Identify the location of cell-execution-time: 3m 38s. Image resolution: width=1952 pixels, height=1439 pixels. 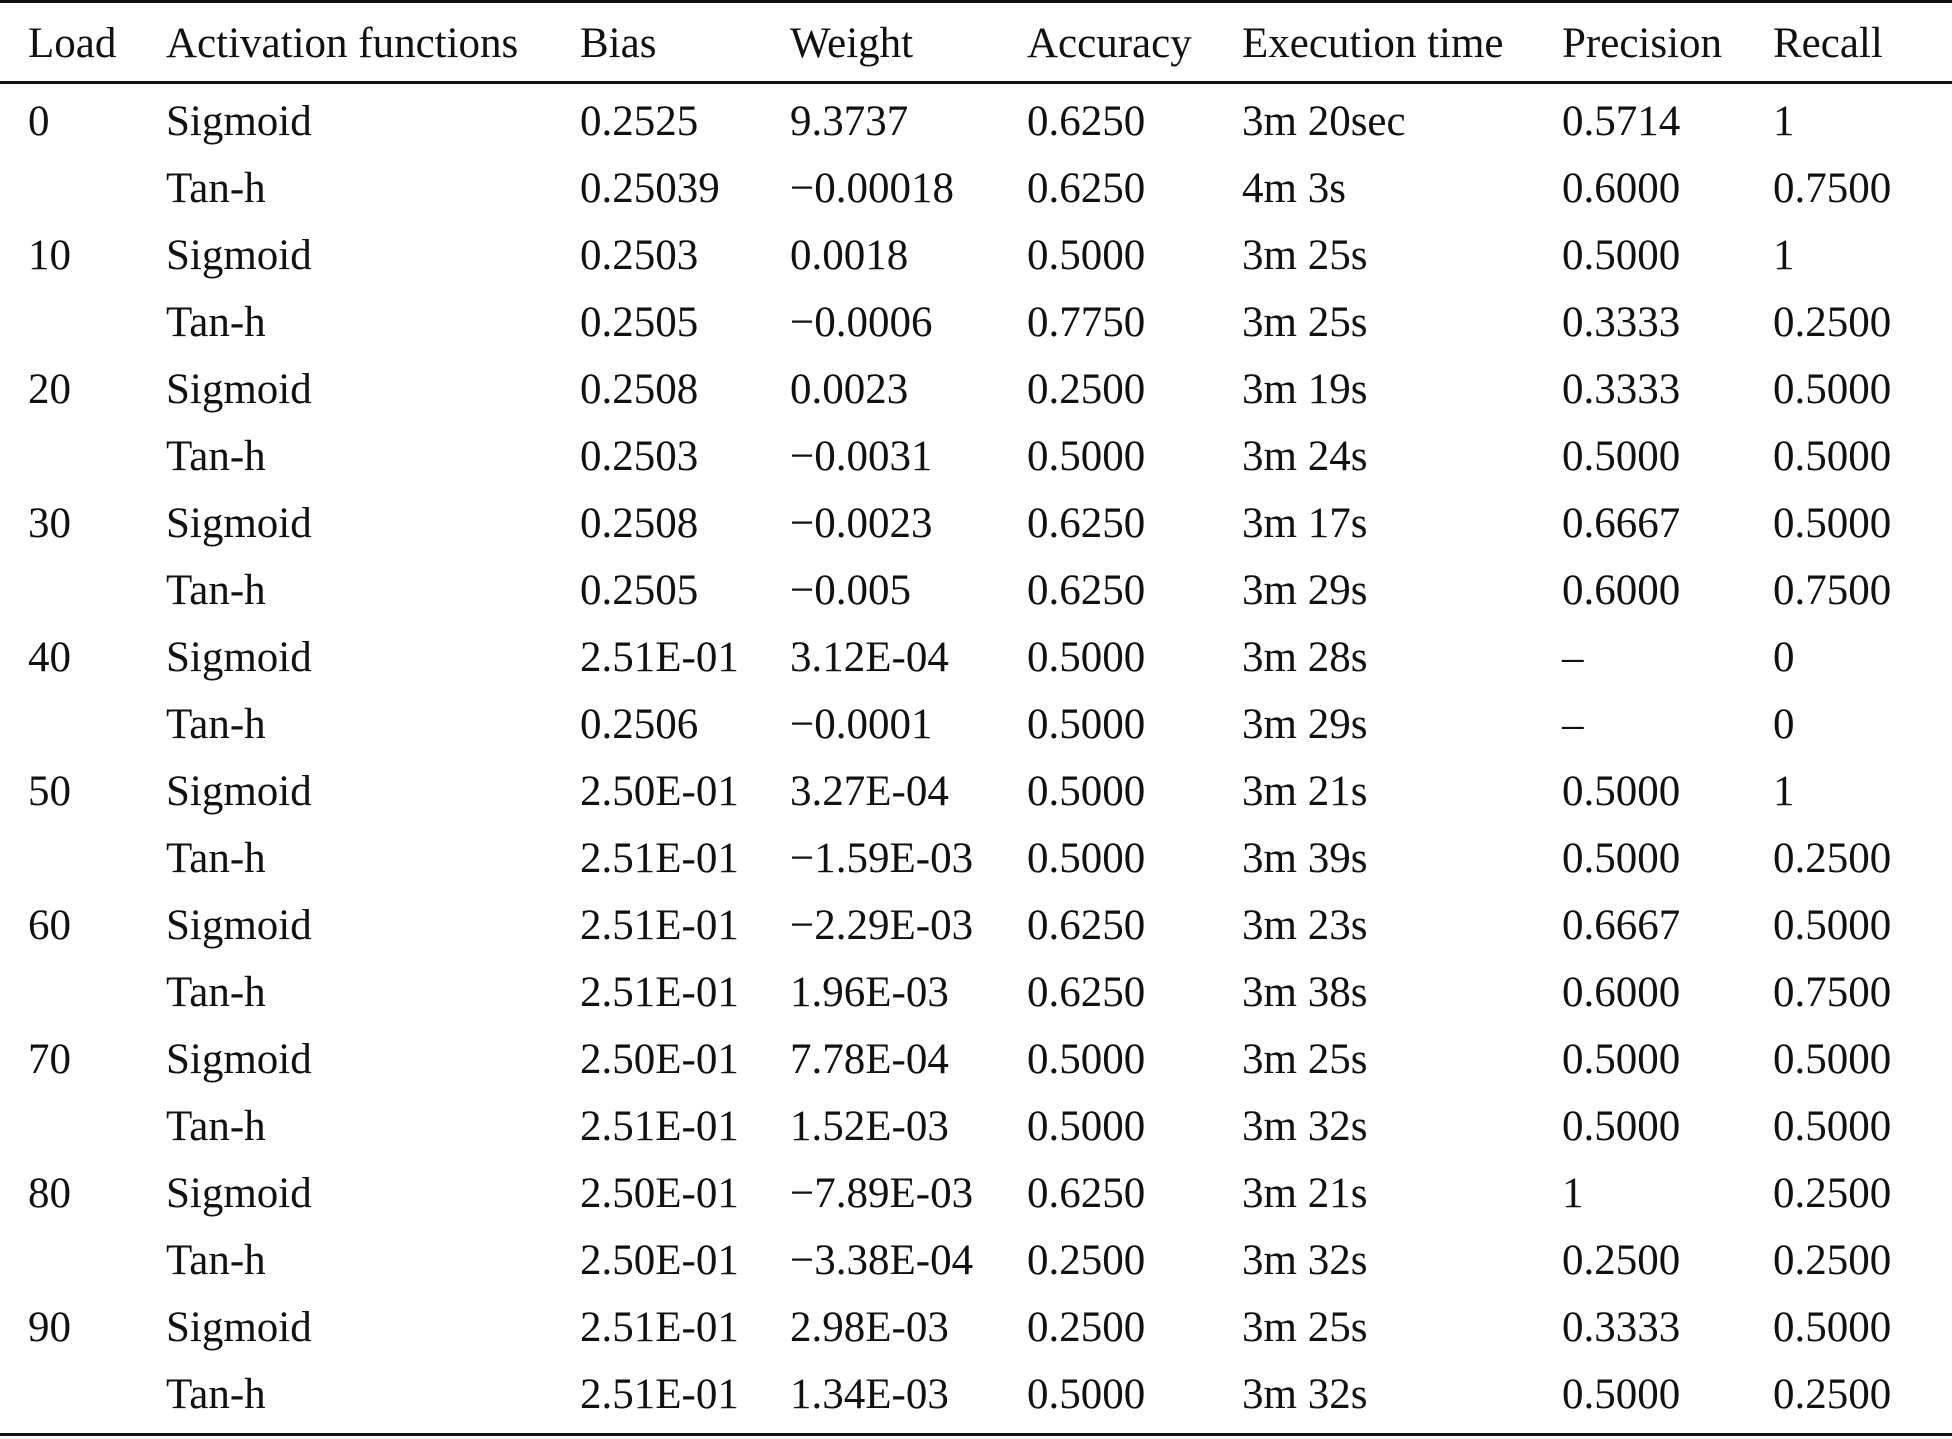
(1305, 992).